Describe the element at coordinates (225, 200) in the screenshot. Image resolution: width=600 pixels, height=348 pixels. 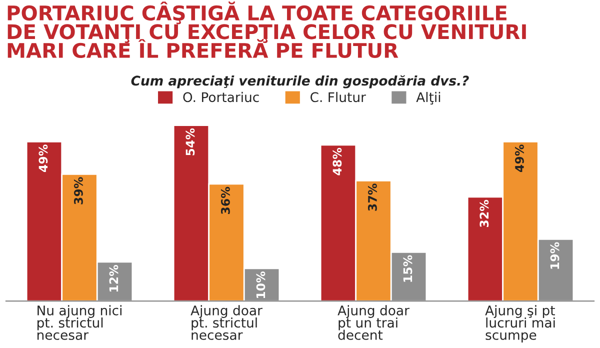
I see `data-label: 36%` at that location.